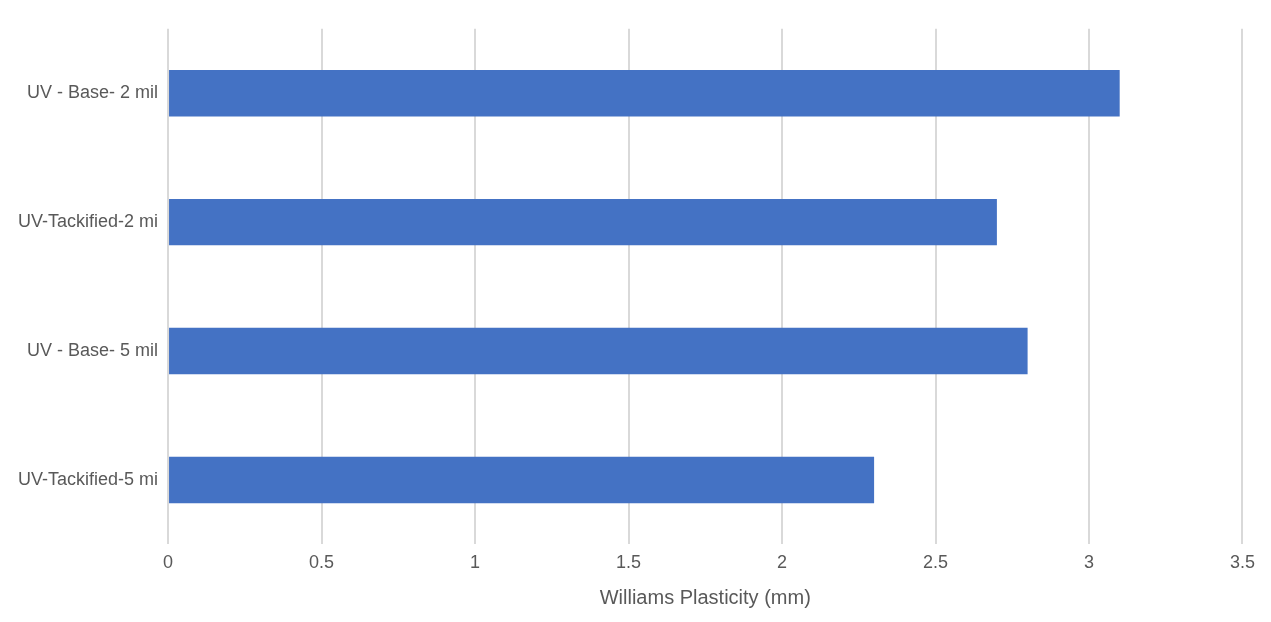 The height and width of the screenshot is (622, 1271). I want to click on x-tick-label: 1, so click(475, 562).